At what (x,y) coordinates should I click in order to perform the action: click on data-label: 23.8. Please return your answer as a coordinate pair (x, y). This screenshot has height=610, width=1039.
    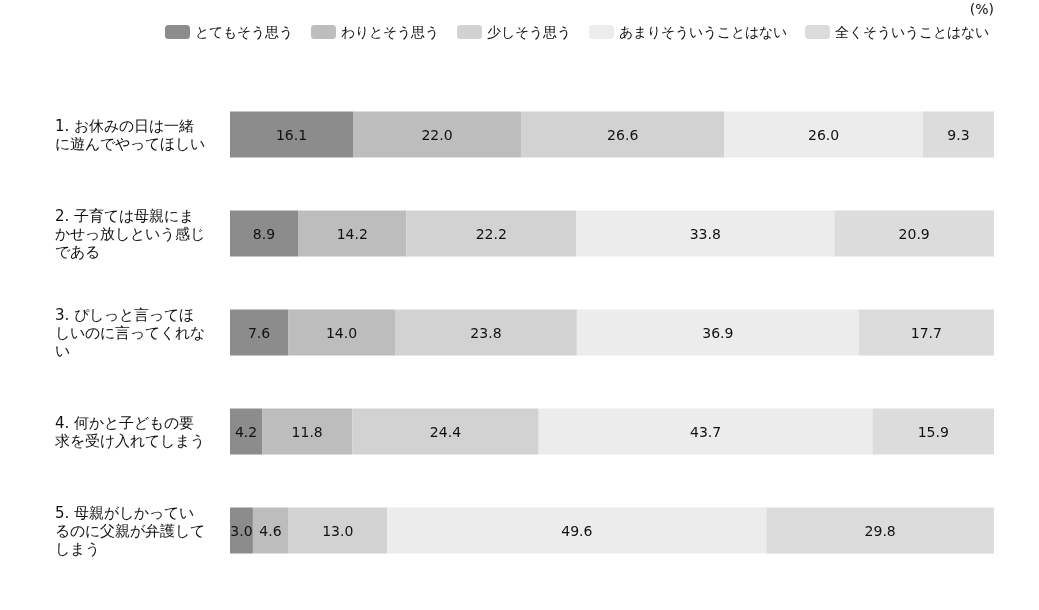
    Looking at the image, I should click on (486, 332).